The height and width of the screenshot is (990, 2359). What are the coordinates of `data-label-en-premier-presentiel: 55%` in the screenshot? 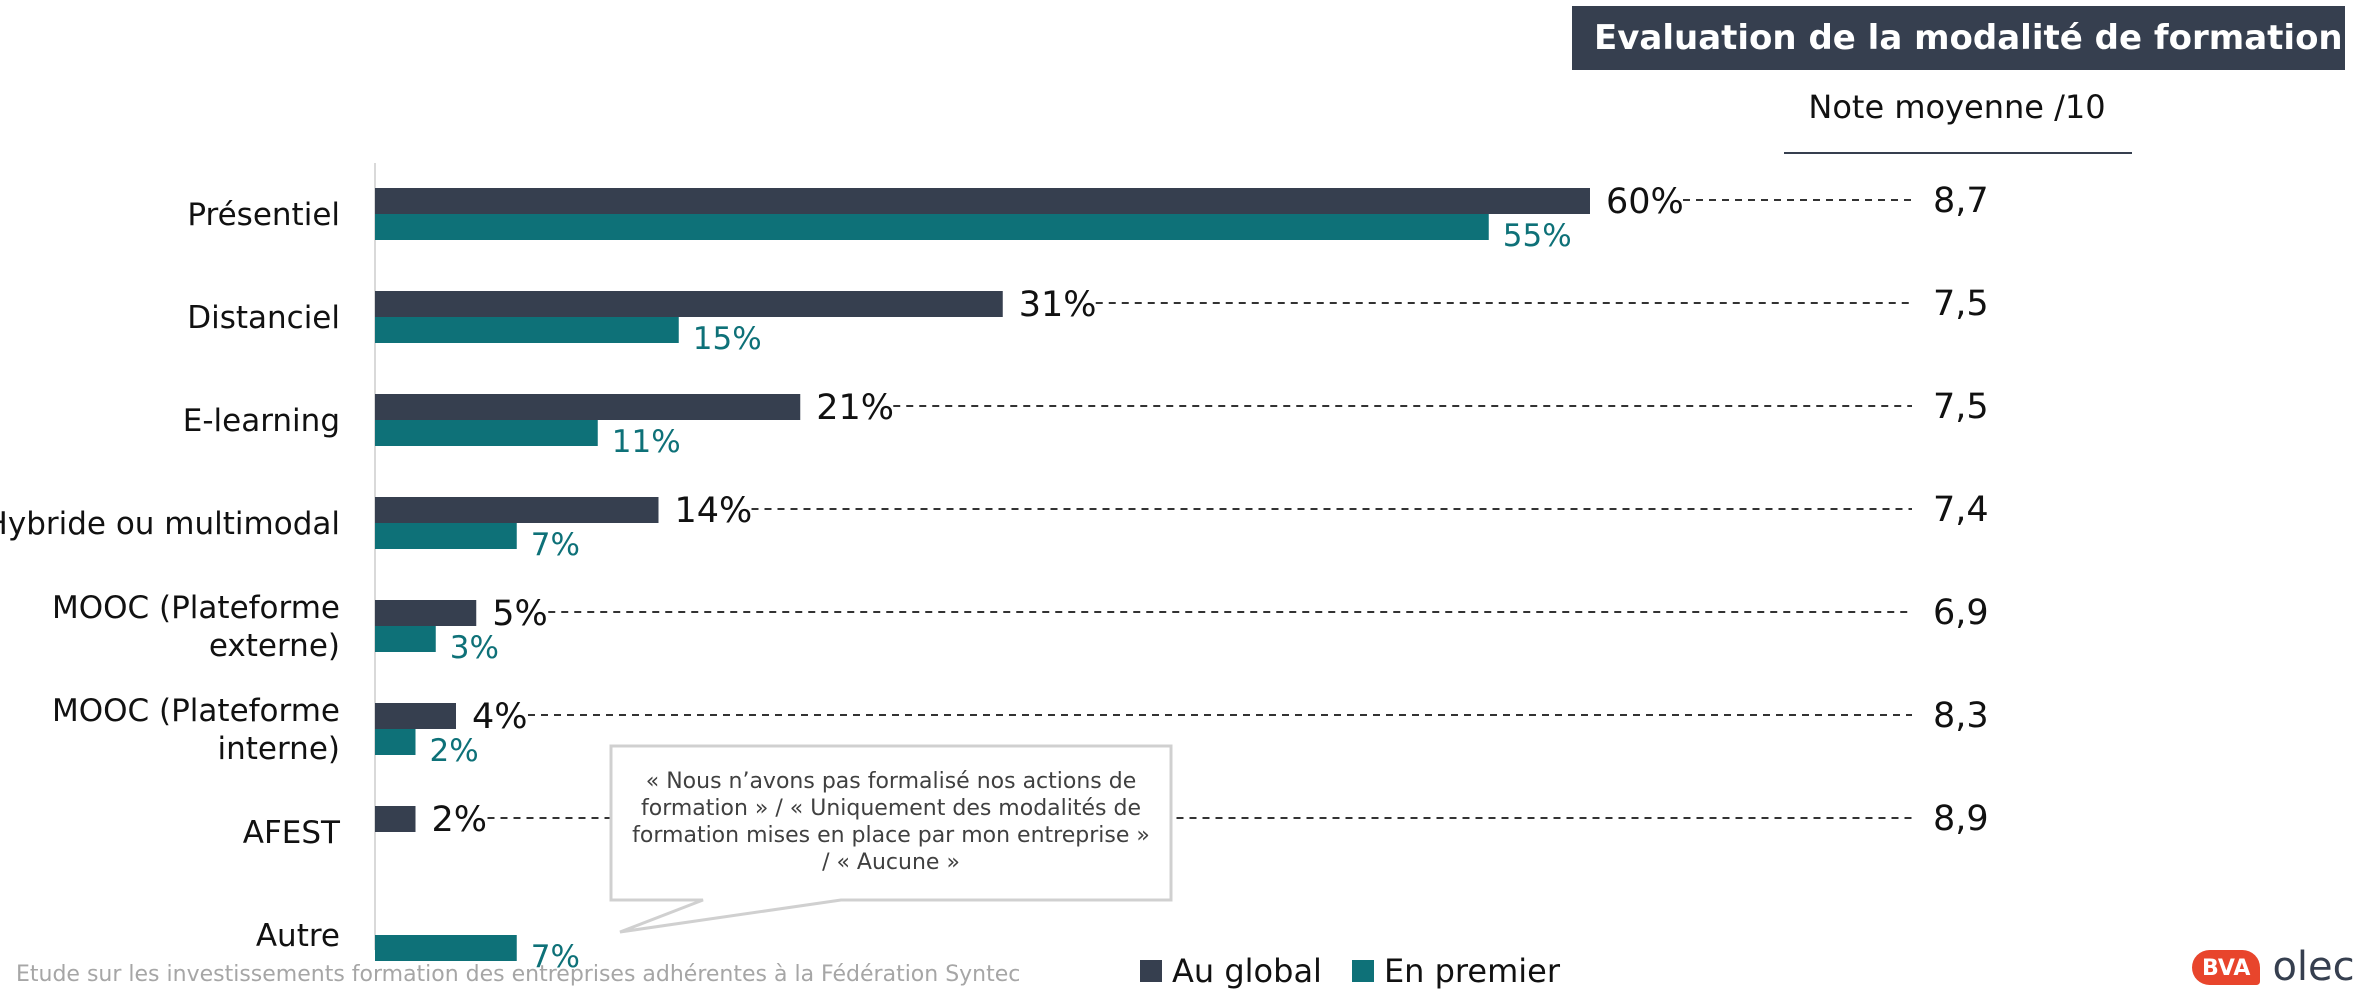 It's located at (1537, 236).